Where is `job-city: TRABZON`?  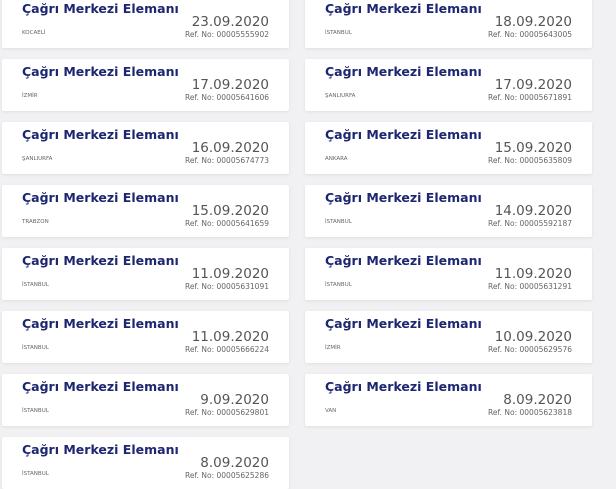 job-city: TRABZON is located at coordinates (35, 222).